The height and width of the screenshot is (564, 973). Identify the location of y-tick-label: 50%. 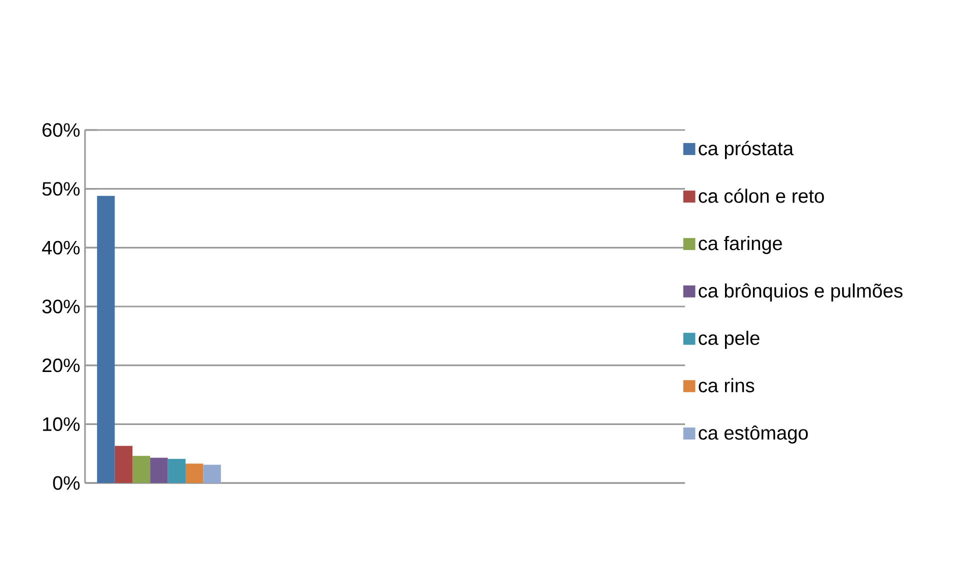
(61, 189).